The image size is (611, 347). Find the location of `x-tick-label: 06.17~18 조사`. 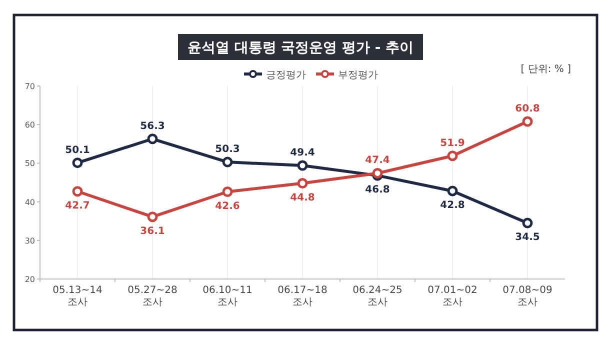

x-tick-label: 06.17~18 조사 is located at coordinates (303, 296).